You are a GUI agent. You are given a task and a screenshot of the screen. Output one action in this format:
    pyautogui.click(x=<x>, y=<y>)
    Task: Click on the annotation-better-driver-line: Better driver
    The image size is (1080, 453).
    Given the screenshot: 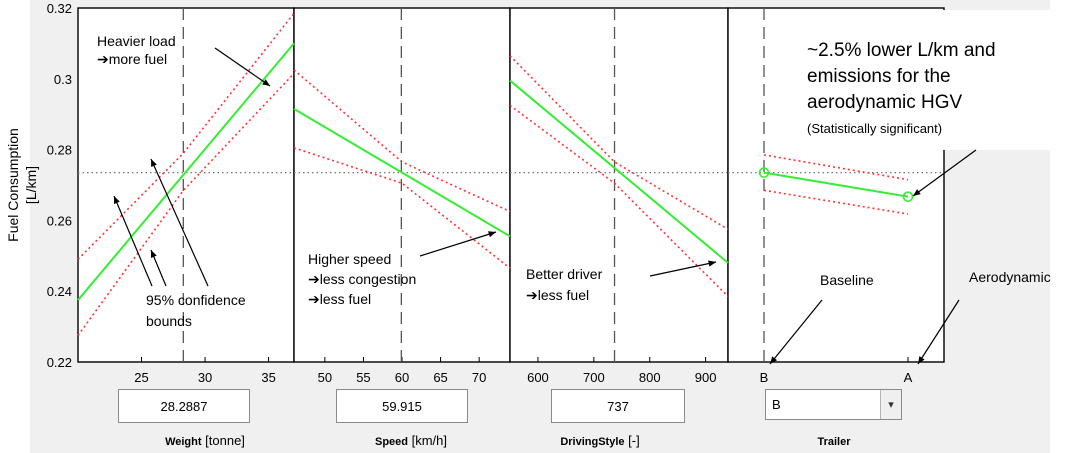 What is the action you would take?
    pyautogui.click(x=564, y=274)
    